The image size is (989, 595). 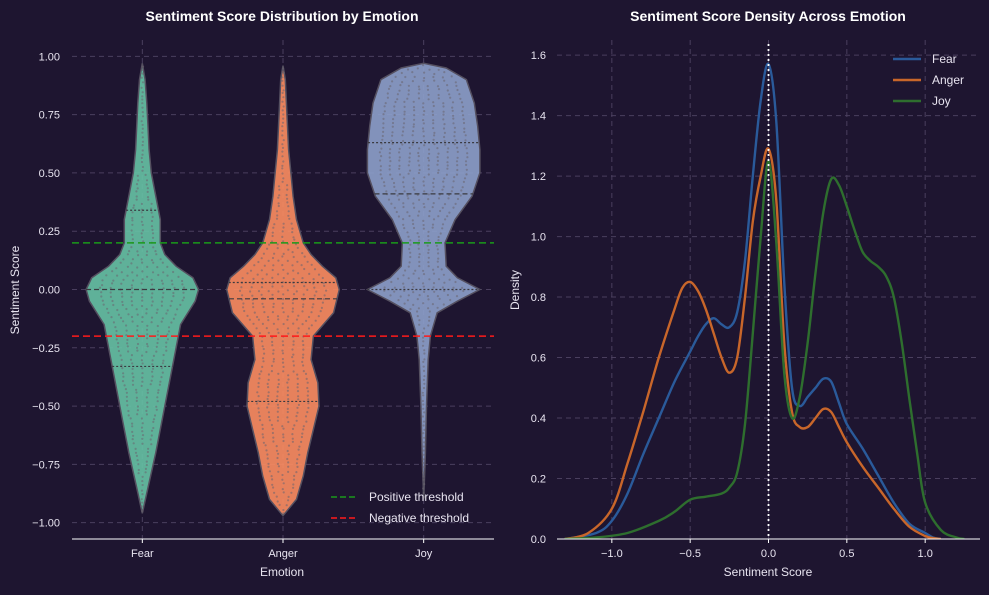 What do you see at coordinates (424, 554) in the screenshot?
I see `violin-x-tick-label: Joy` at bounding box center [424, 554].